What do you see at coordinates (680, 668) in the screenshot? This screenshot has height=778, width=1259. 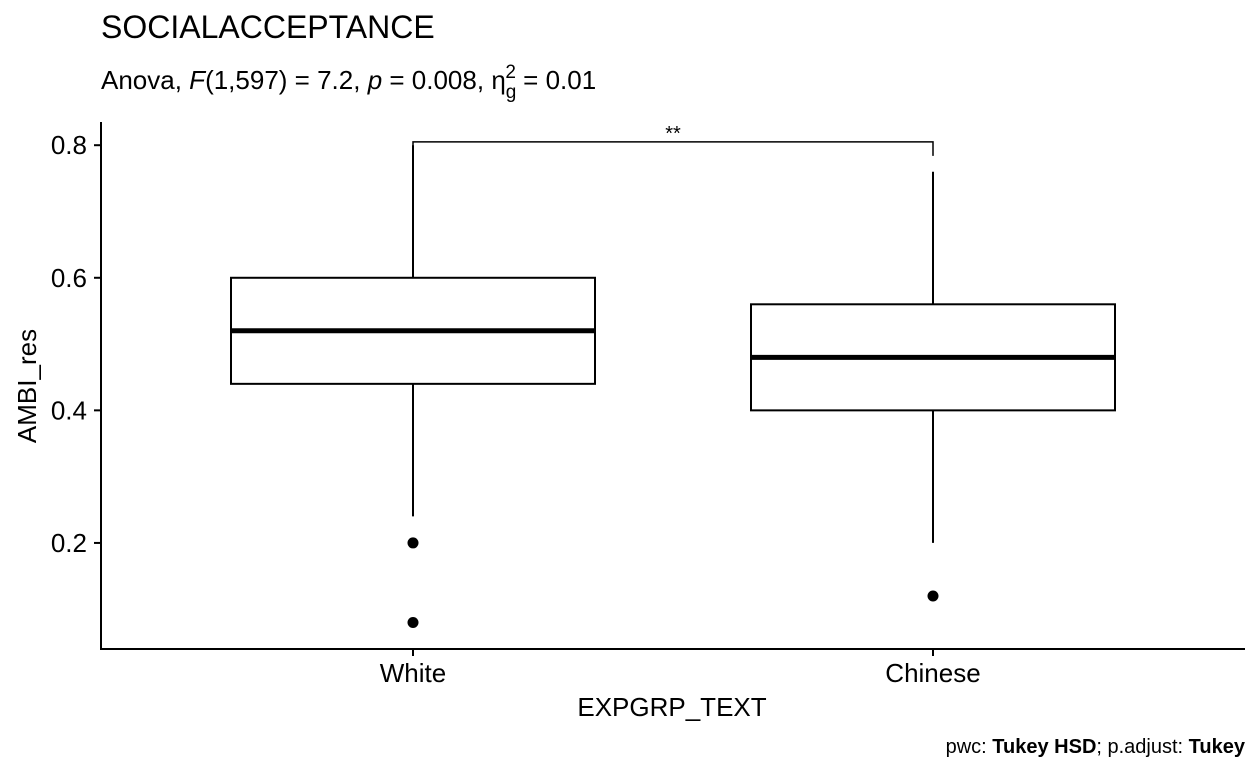 I see `x-axis-ticks: White Chinese` at bounding box center [680, 668].